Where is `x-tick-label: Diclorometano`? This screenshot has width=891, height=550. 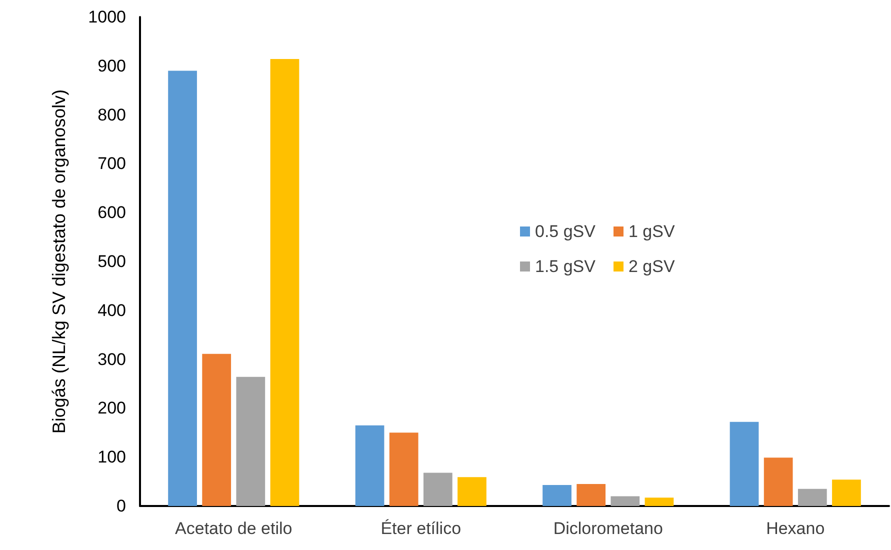 x-tick-label: Diclorometano is located at coordinates (608, 528).